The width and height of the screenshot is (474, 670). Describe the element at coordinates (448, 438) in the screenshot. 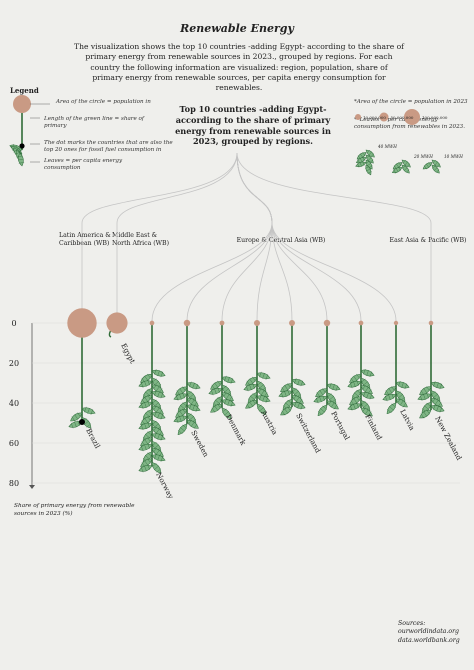

I see `country-label: New Zealand` at that location.